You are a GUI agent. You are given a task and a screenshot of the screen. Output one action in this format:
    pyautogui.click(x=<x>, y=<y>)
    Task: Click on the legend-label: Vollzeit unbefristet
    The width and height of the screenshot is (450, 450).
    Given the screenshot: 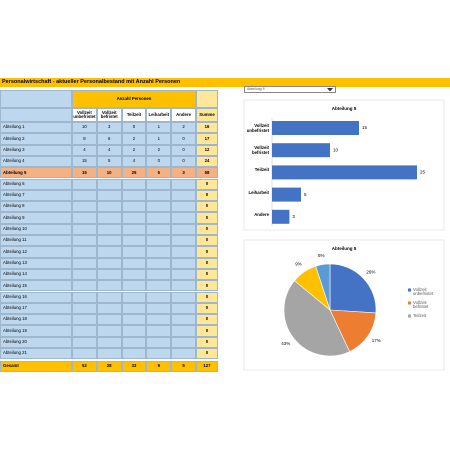 What is the action you would take?
    pyautogui.click(x=423, y=291)
    